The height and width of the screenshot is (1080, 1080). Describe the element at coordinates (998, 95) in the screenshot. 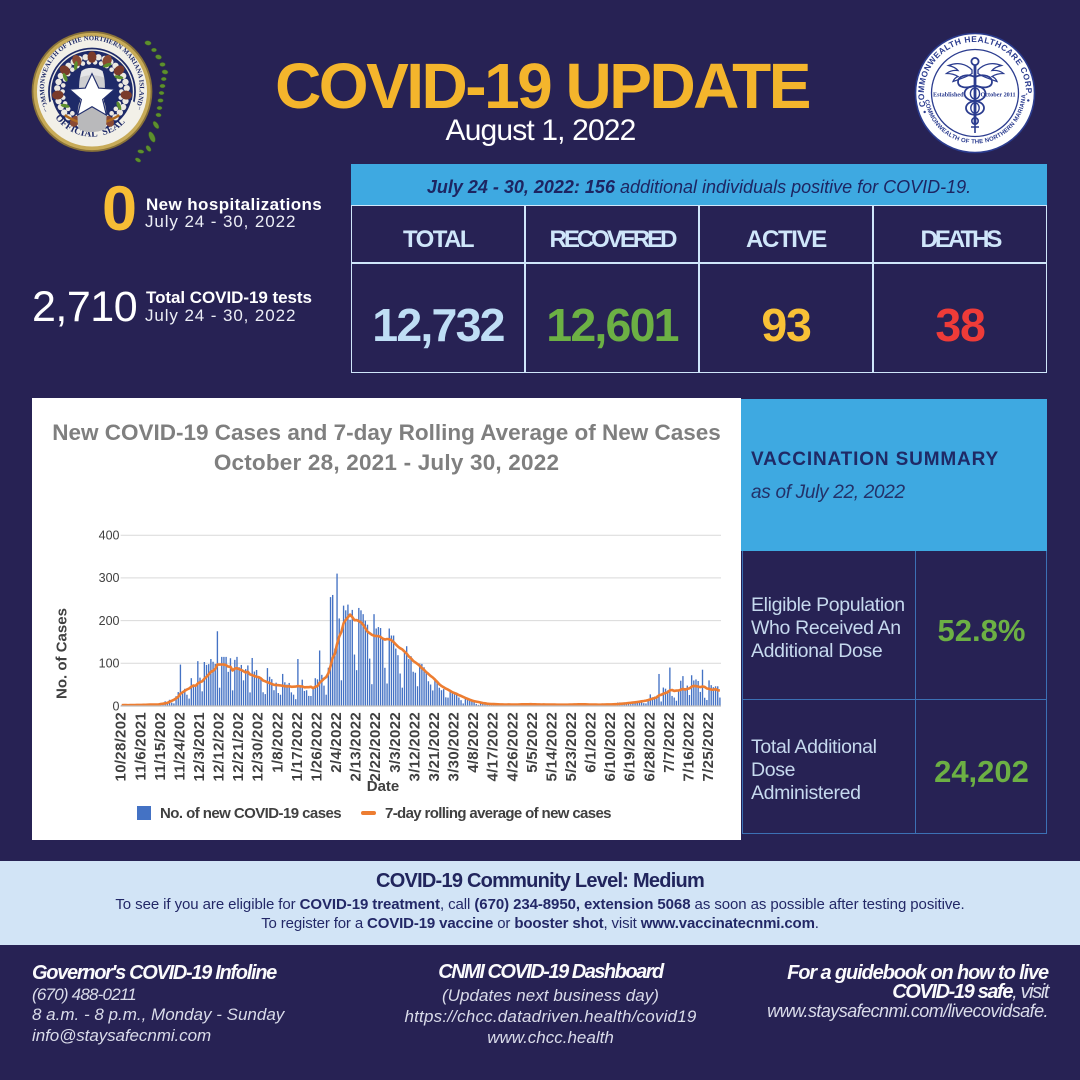

I see `svg-text: October 2011` at that location.